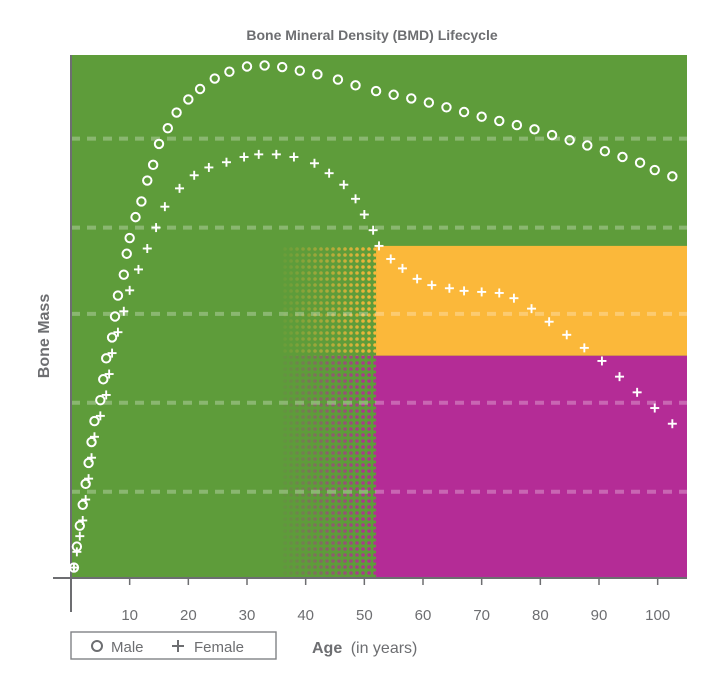  What do you see at coordinates (364, 615) in the screenshot?
I see `x-tick-label: 50` at bounding box center [364, 615].